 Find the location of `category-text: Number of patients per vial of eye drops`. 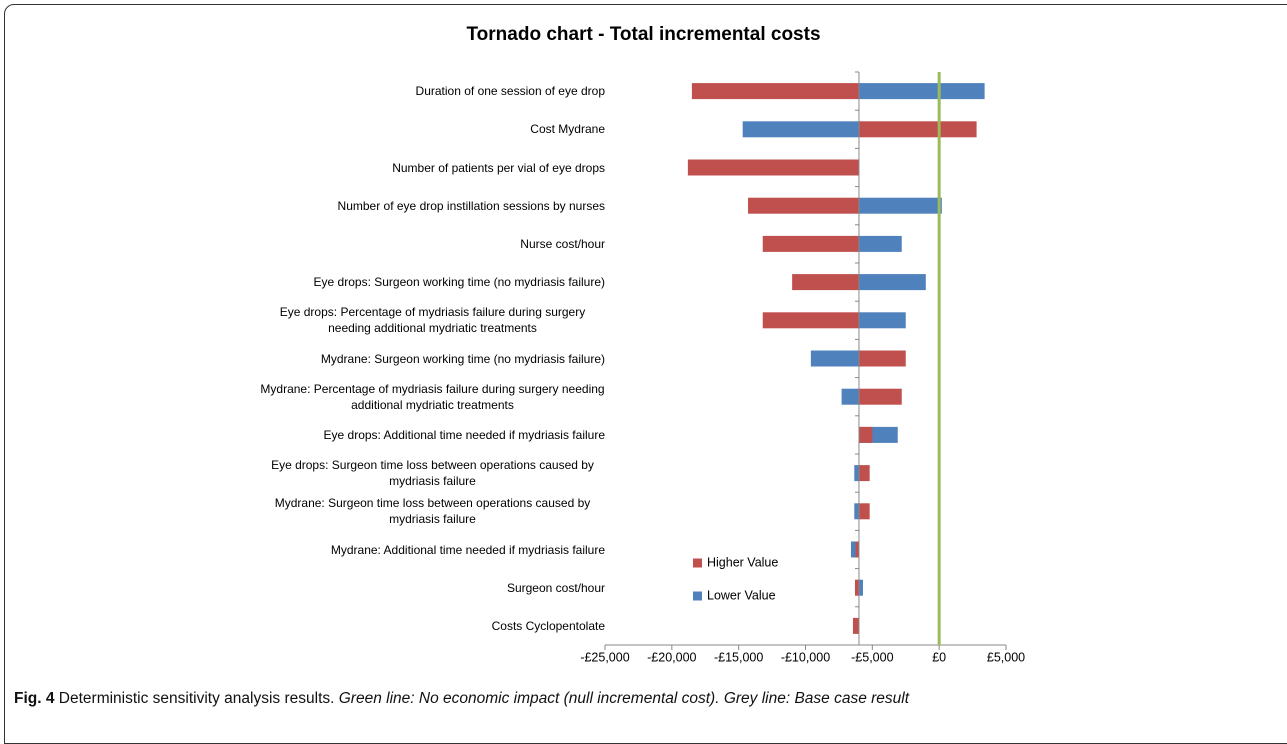

category-text: Number of patients per vial of eye drops is located at coordinates (498, 167).